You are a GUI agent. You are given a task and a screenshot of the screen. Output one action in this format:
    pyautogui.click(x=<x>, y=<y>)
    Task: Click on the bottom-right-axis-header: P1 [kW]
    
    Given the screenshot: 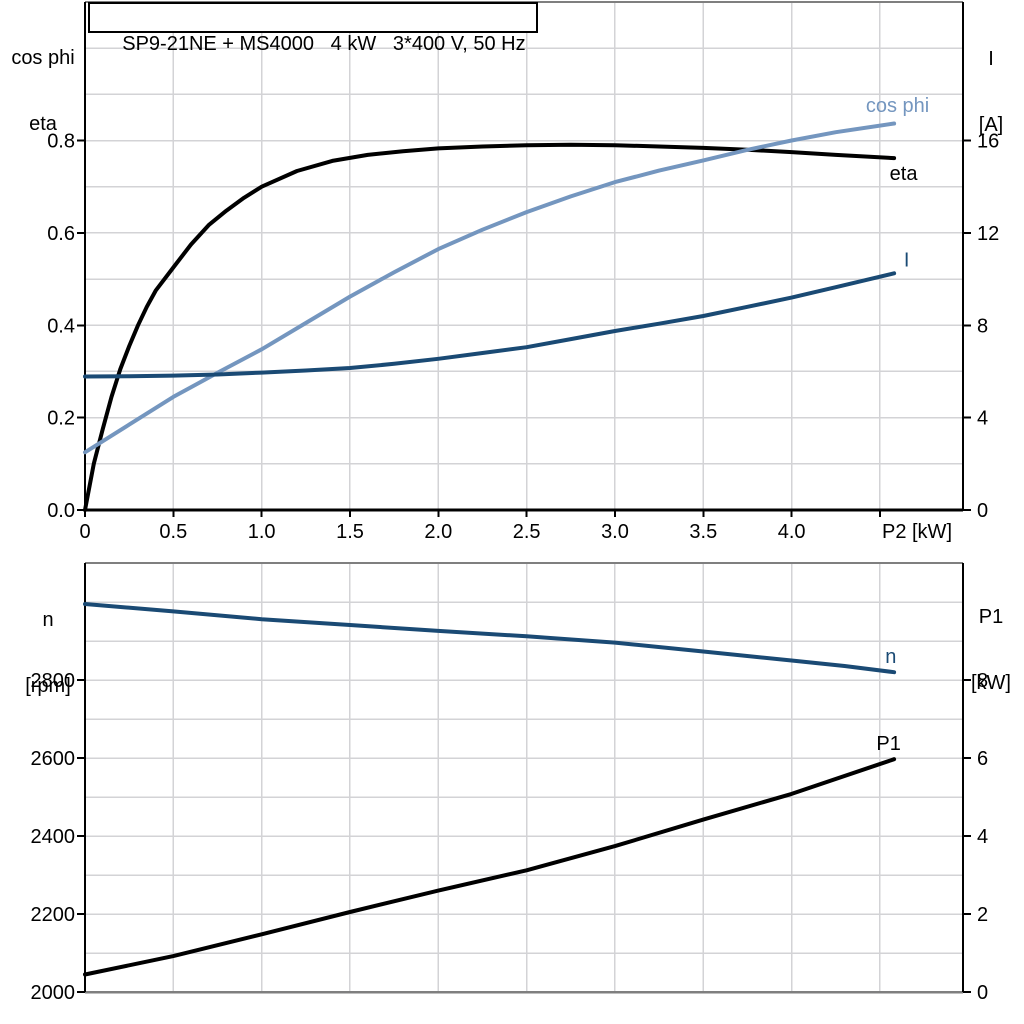 What is the action you would take?
    pyautogui.click(x=991, y=650)
    